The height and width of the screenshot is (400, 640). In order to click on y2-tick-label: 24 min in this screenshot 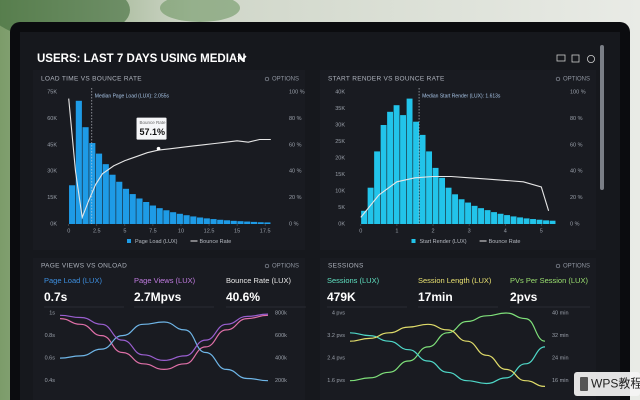, I will do `click(560, 359)`.